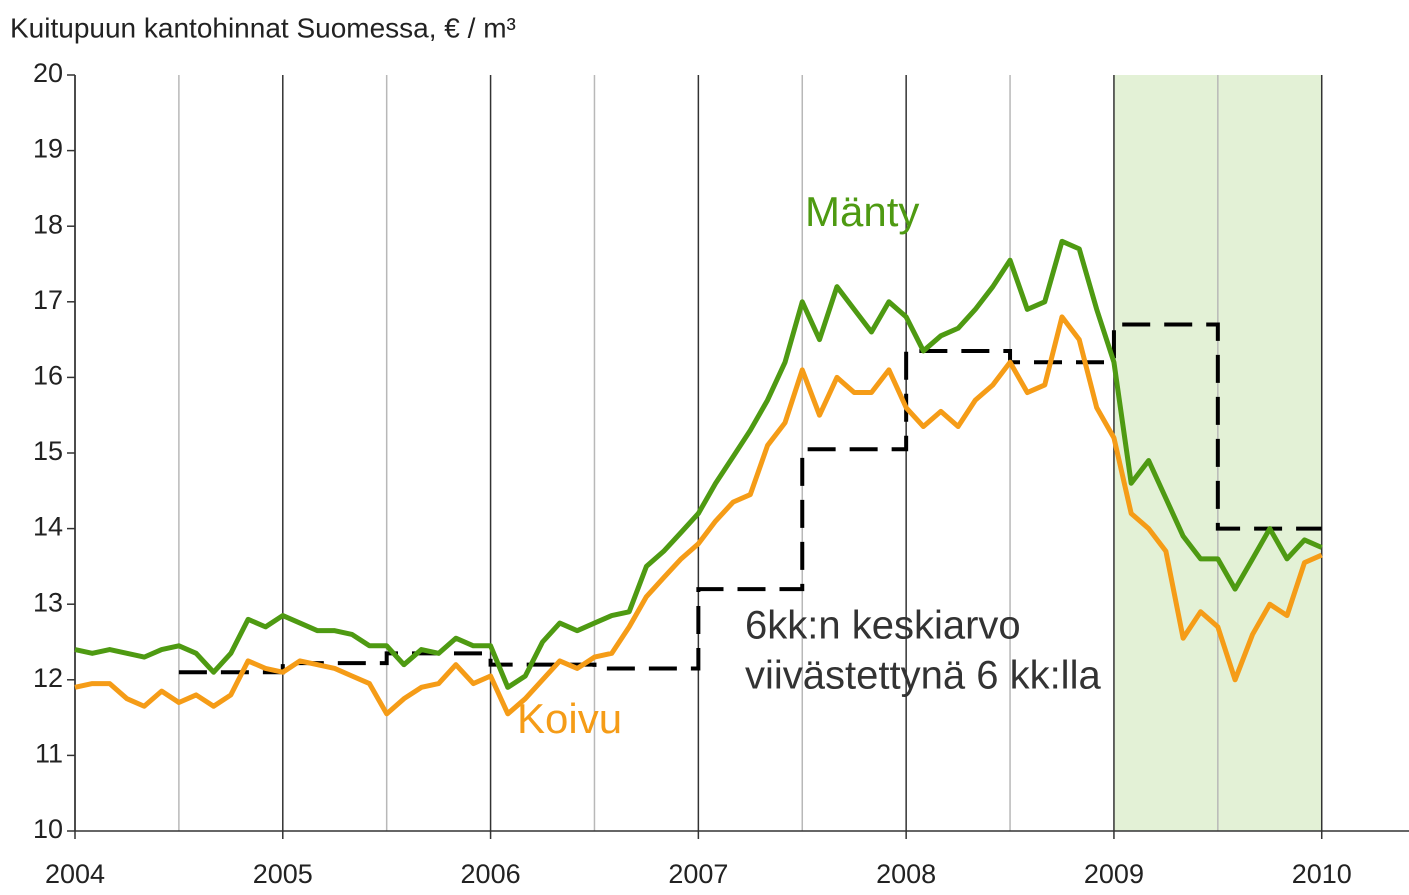 The height and width of the screenshot is (895, 1409). What do you see at coordinates (923, 676) in the screenshot?
I see `average-annotation: viivästettynä 6 kk:lla` at bounding box center [923, 676].